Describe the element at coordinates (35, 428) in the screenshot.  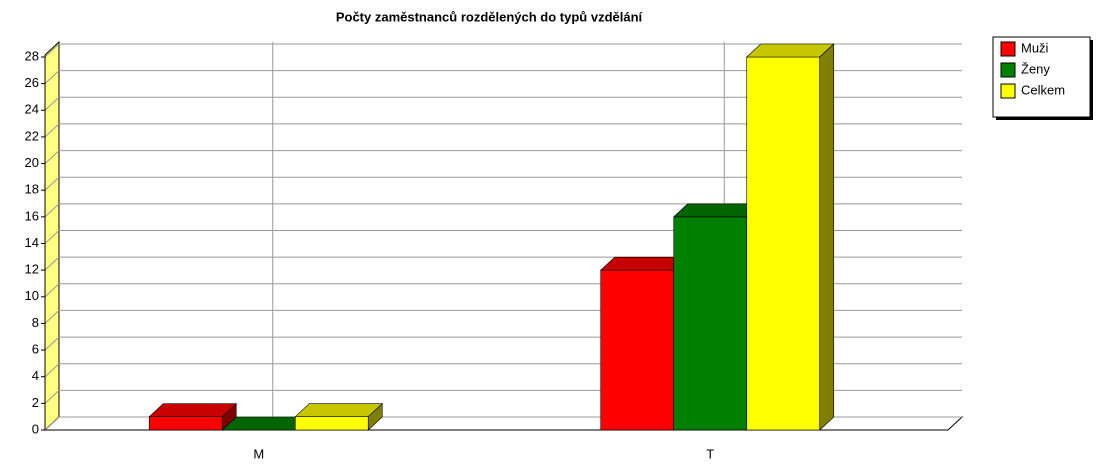
I see `y-tick-label: 0` at that location.